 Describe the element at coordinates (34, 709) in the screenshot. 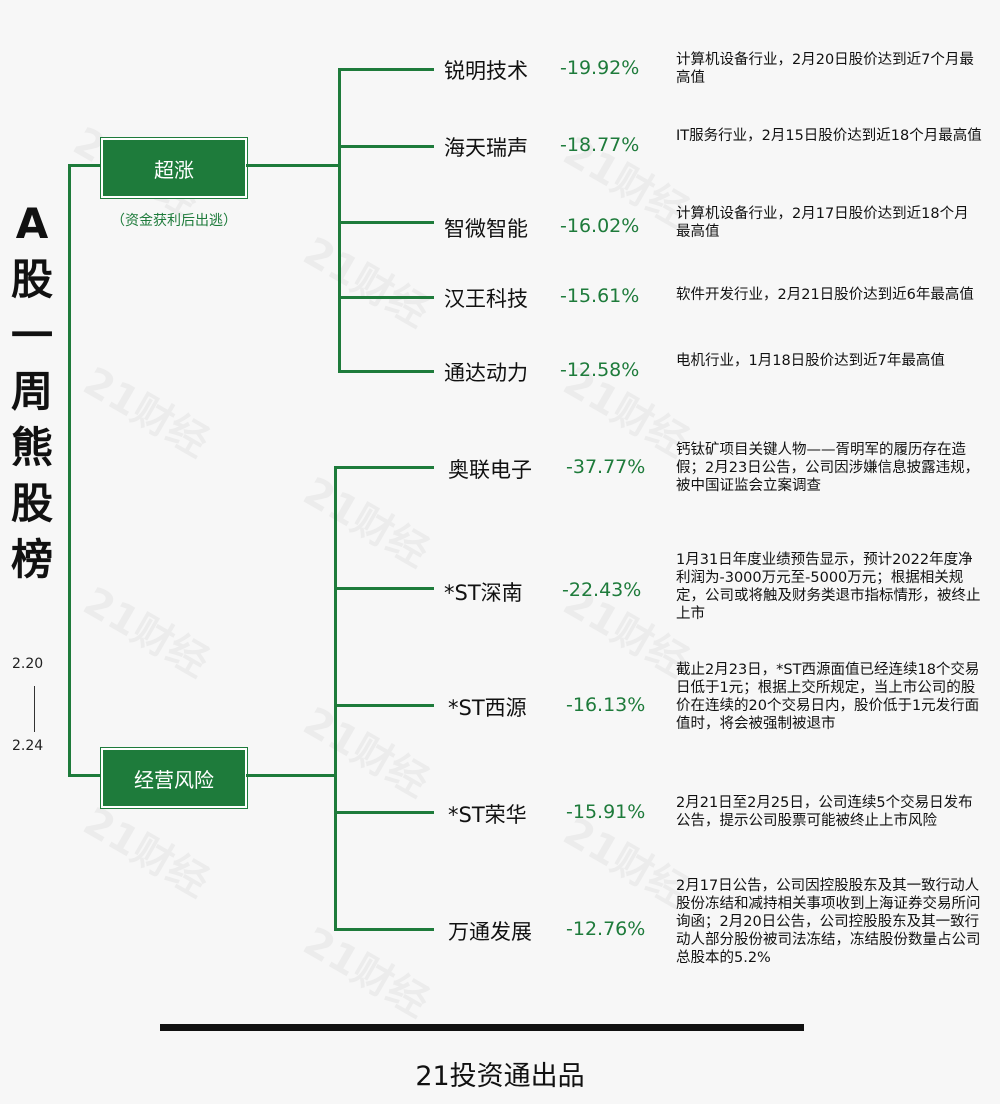

I see `date-range-divider` at that location.